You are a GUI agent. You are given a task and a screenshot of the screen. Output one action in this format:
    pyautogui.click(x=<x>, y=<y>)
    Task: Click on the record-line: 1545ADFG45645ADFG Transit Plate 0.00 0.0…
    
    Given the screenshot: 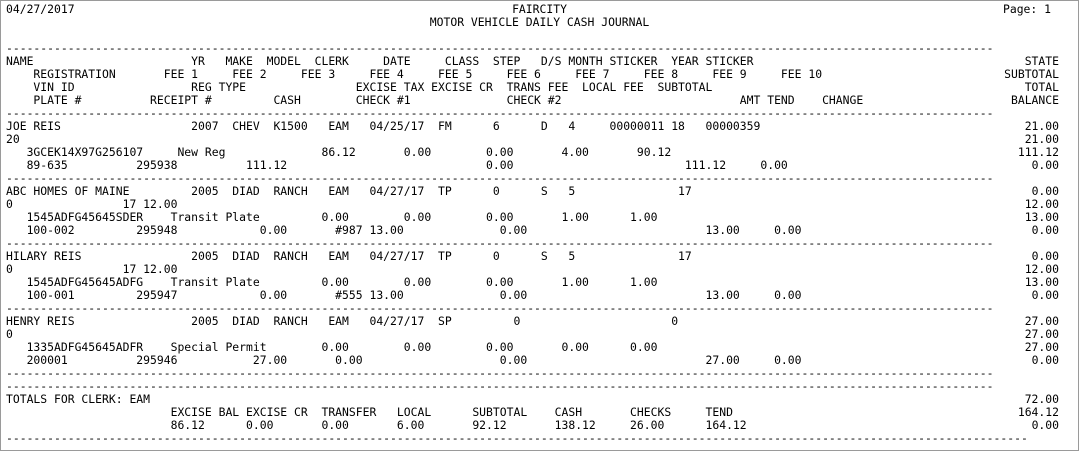 What is the action you would take?
    pyautogui.click(x=332, y=282)
    